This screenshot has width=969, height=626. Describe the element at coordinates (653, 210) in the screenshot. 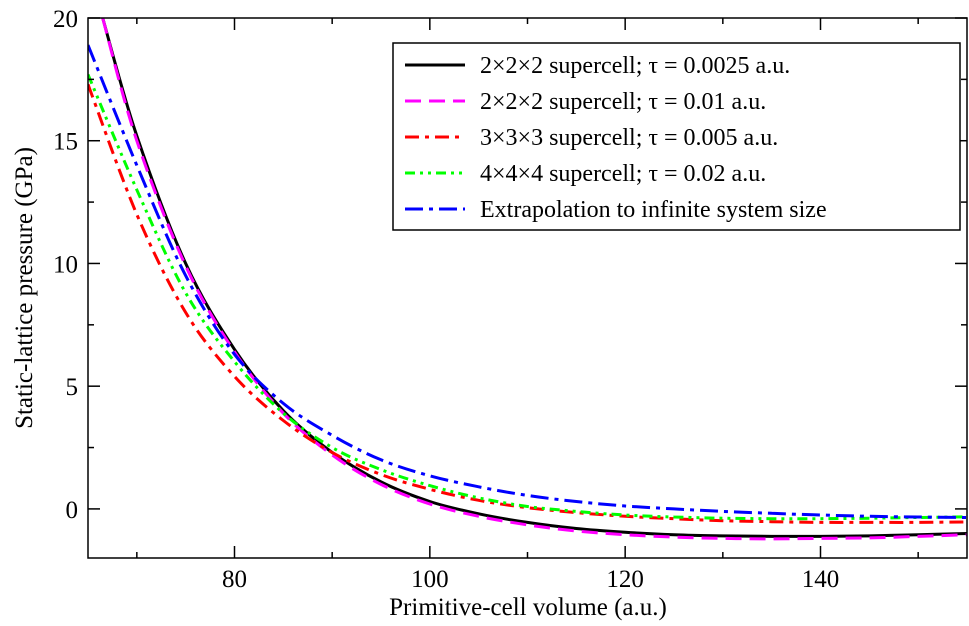

I see `legend-label-5: Extrapolation to infinite system size` at that location.